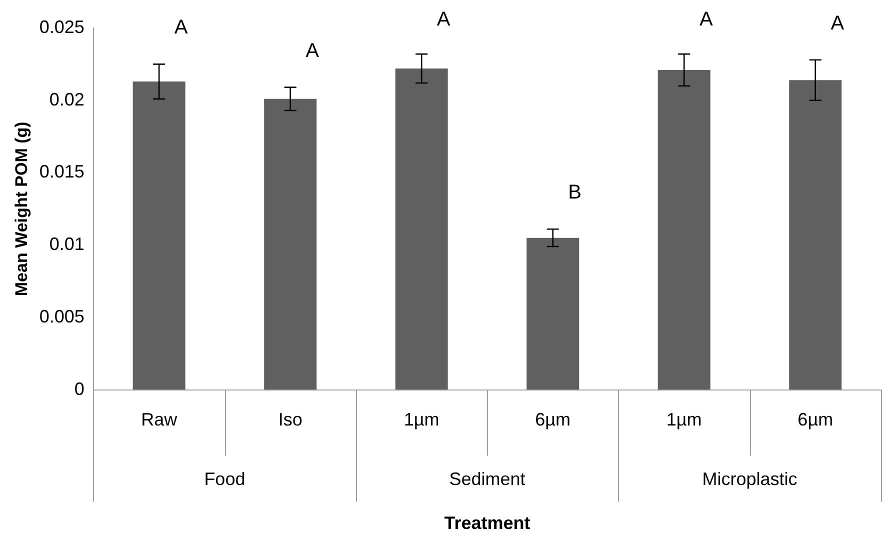  I want to click on y-tick-label: 0.02, so click(66, 99).